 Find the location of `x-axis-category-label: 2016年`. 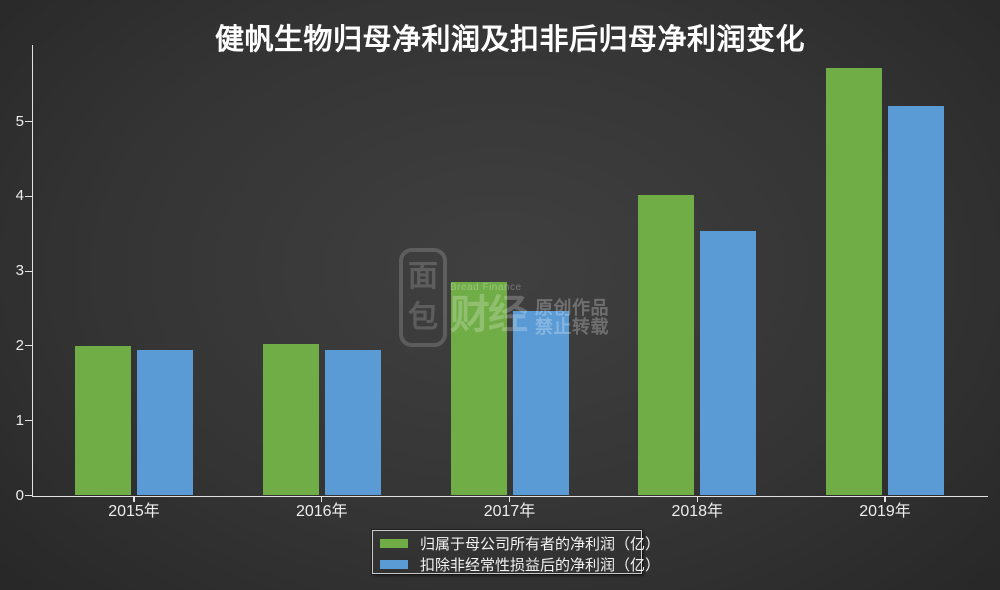

x-axis-category-label: 2016年 is located at coordinates (321, 511).